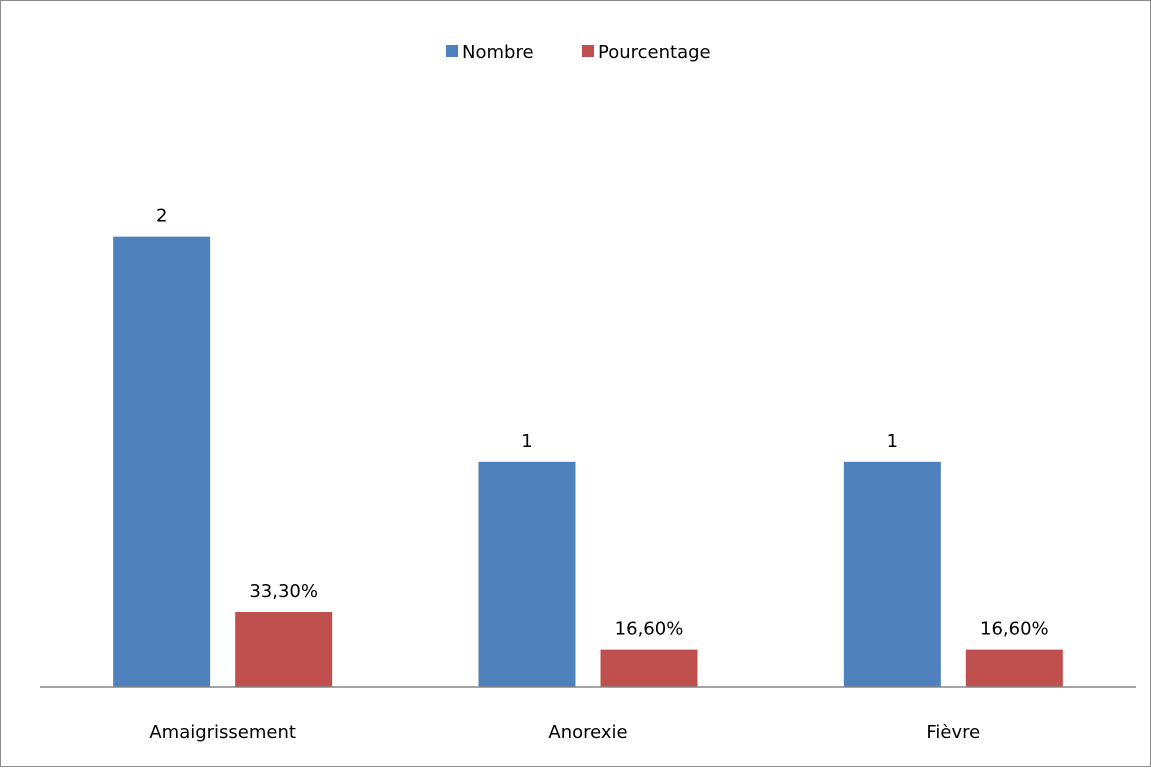 The width and height of the screenshot is (1151, 768). I want to click on legend-label-nombre: Nombre, so click(498, 52).